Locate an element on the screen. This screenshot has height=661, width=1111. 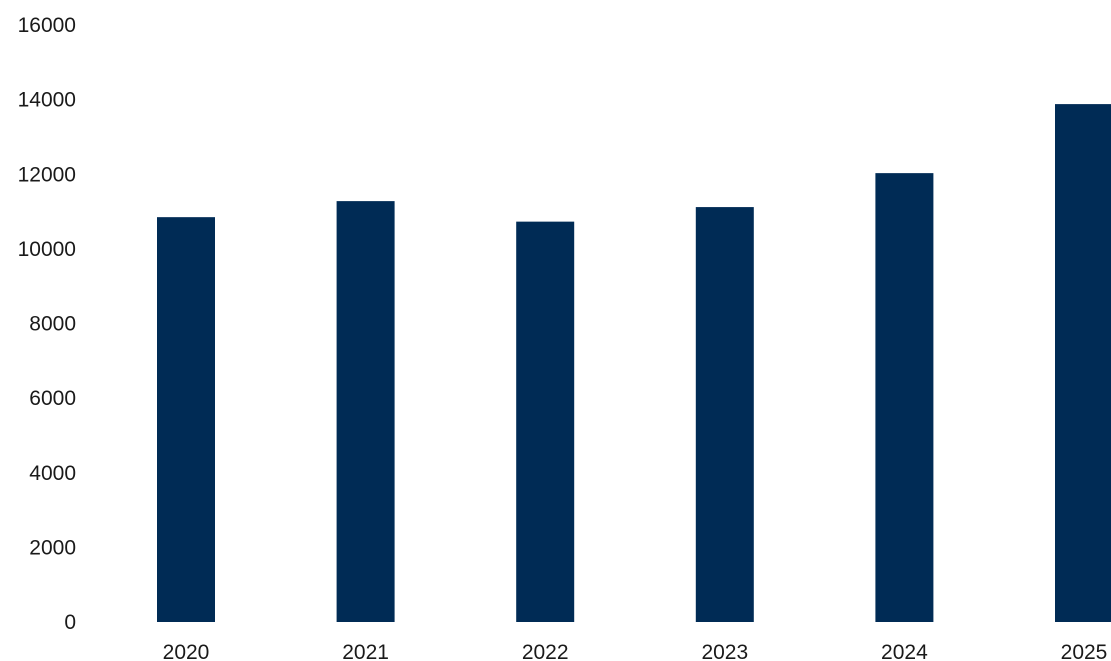
bar-2023 is located at coordinates (724, 414).